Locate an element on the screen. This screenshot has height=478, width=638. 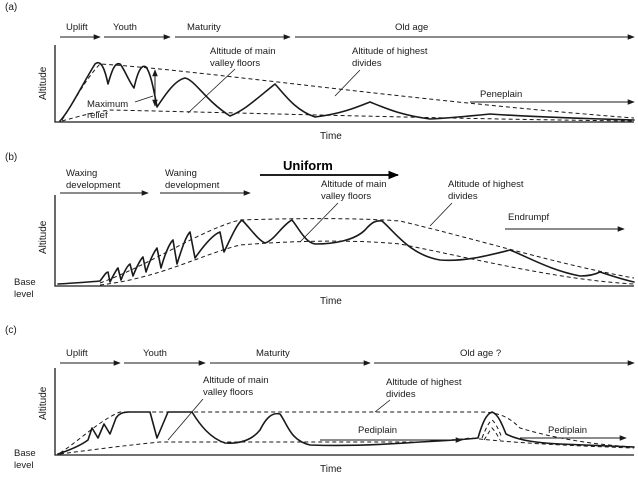
panel-b-base-level-2: level is located at coordinates (24, 294).